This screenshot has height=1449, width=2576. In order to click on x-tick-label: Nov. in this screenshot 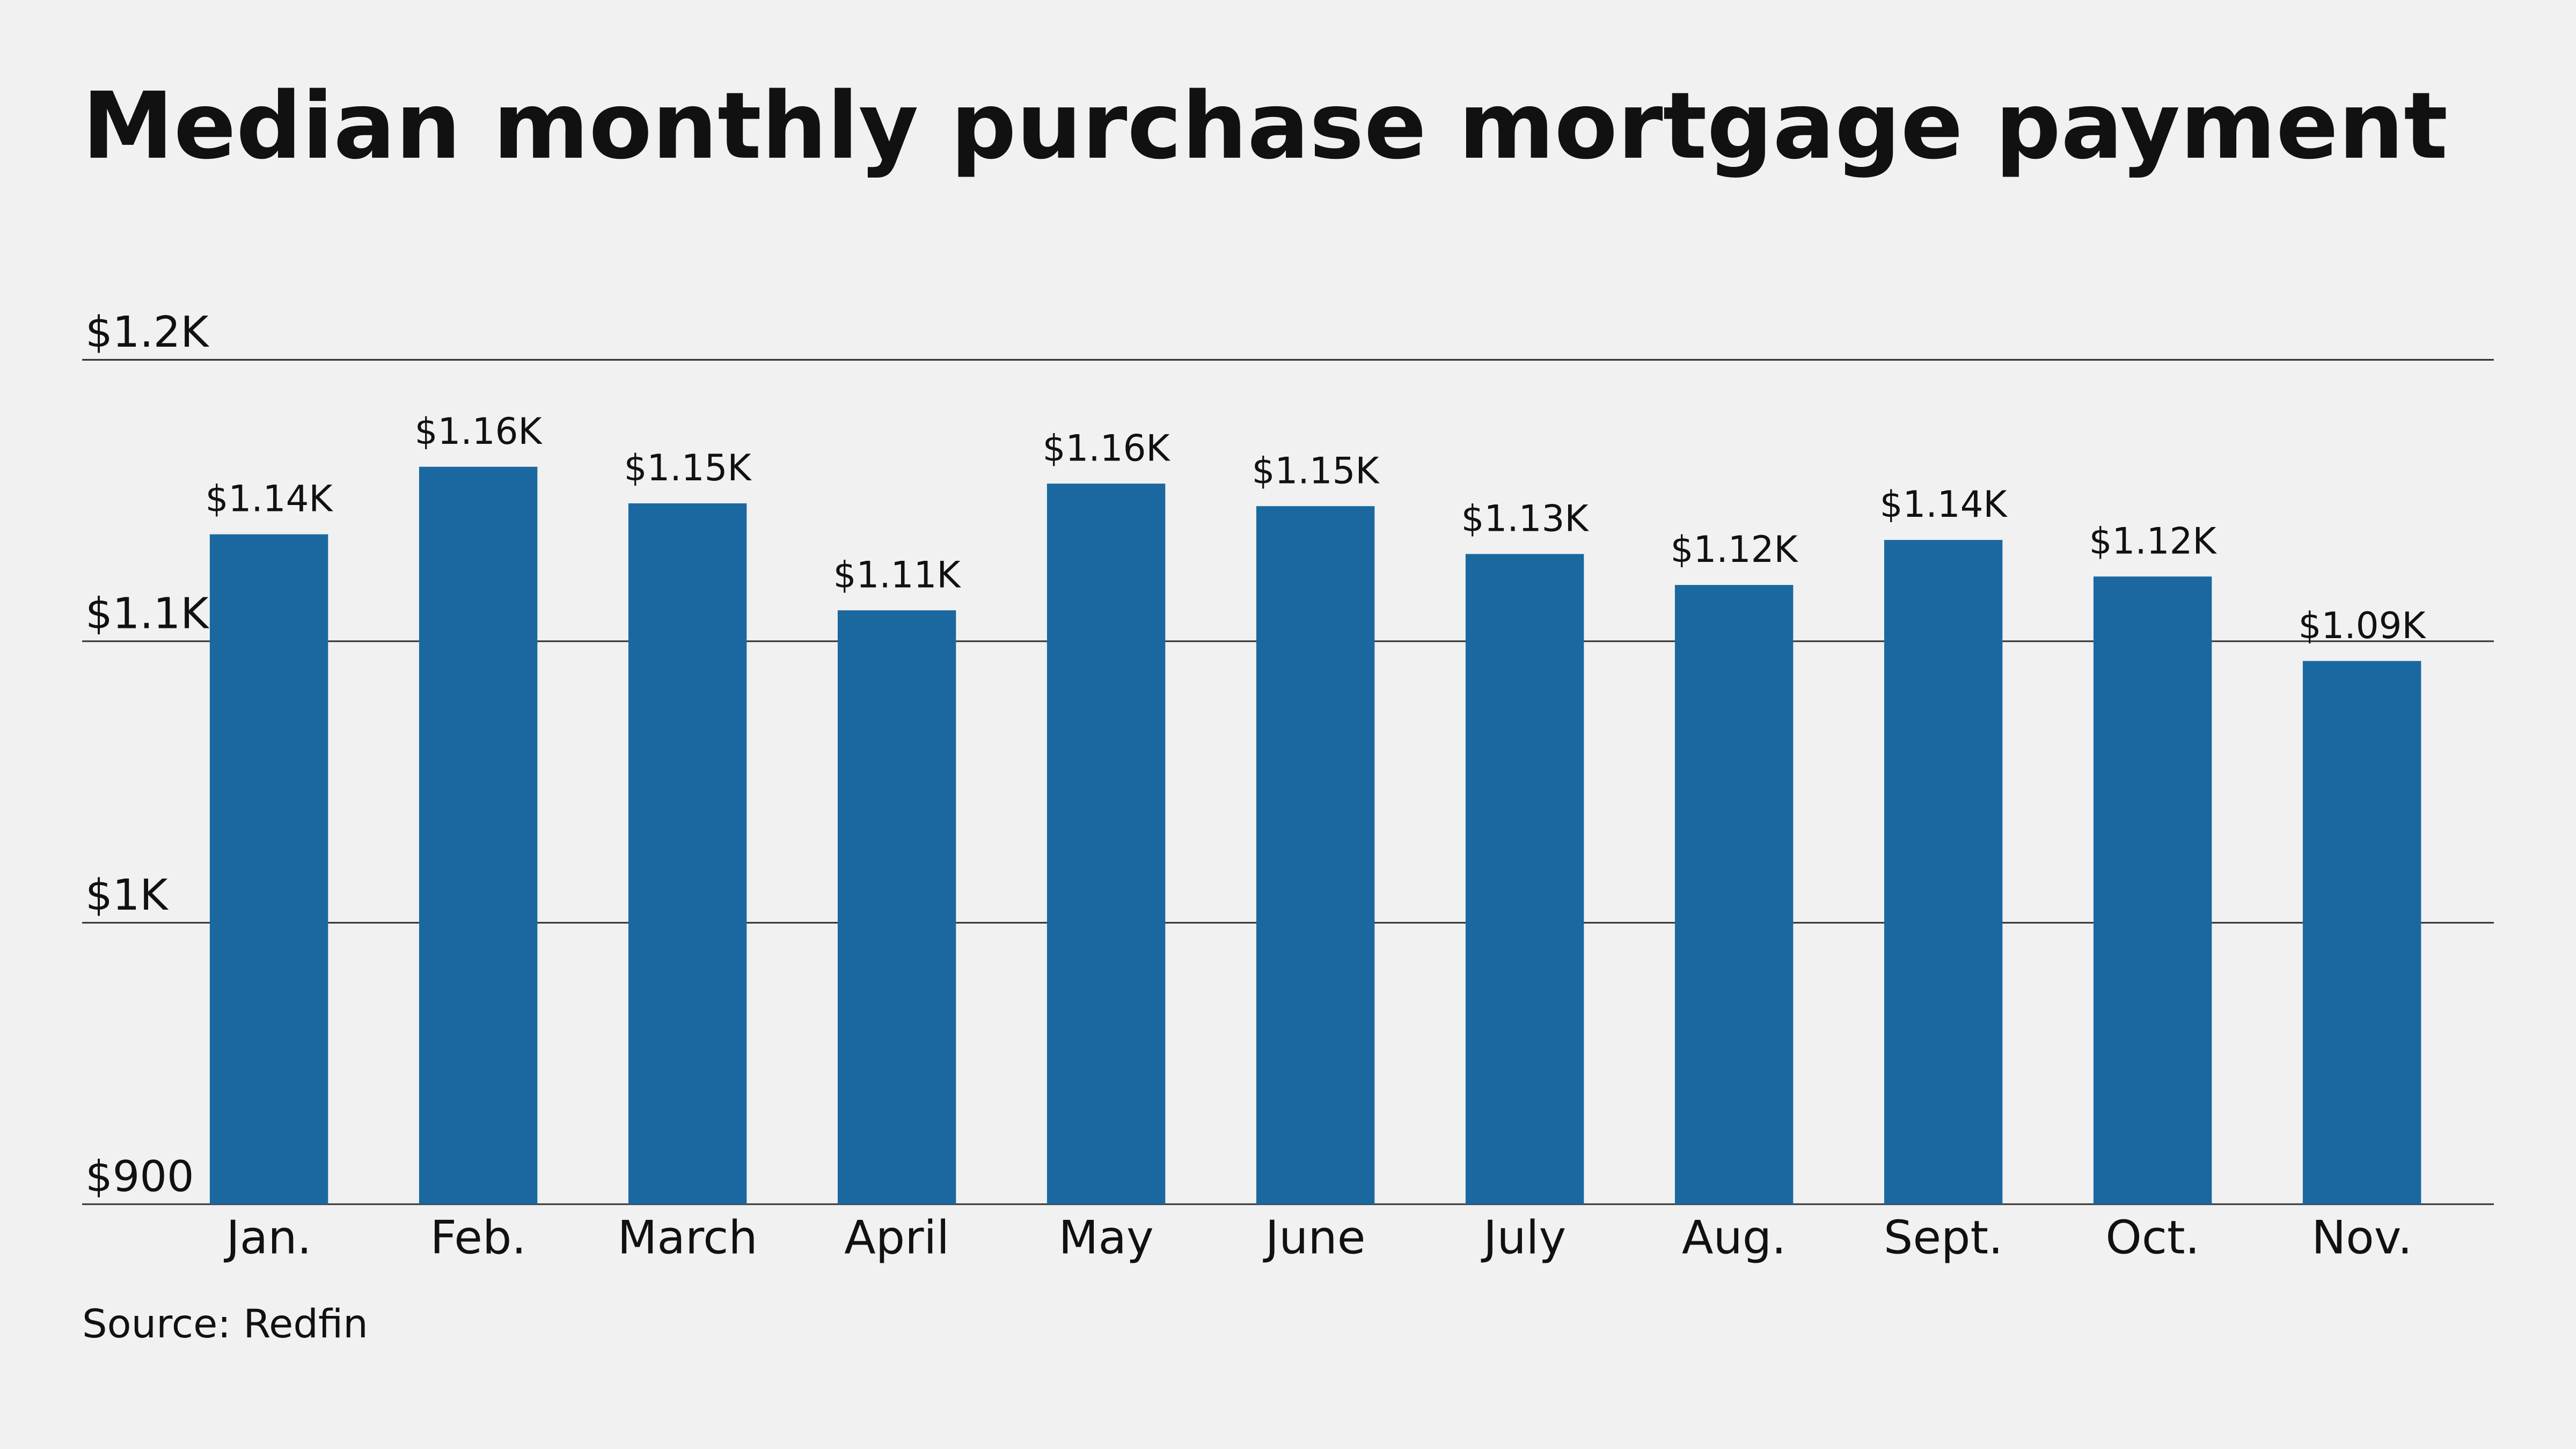, I will do `click(2361, 1238)`.